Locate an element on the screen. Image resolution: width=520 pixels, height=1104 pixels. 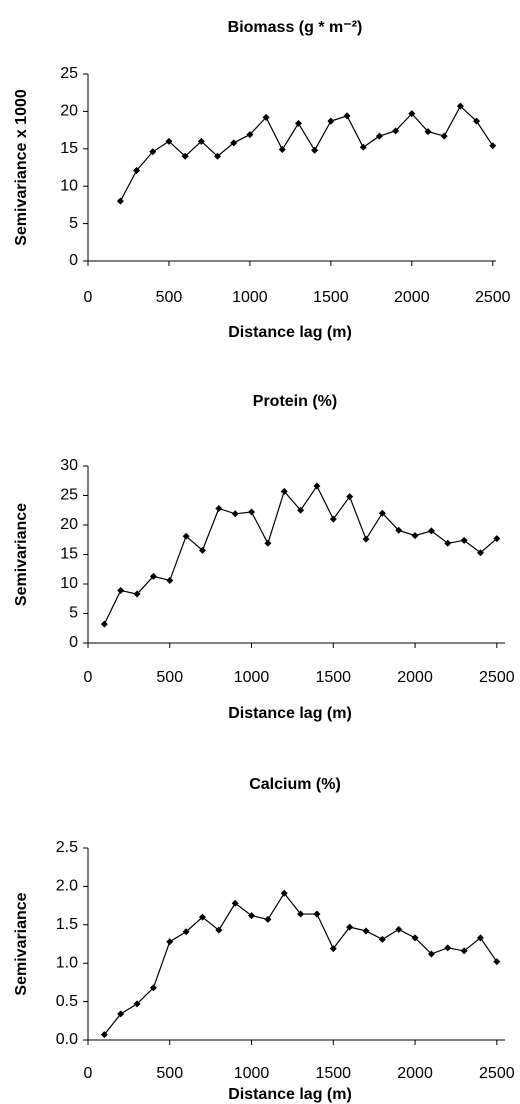
x-tick-label: 2000 is located at coordinates (415, 677).